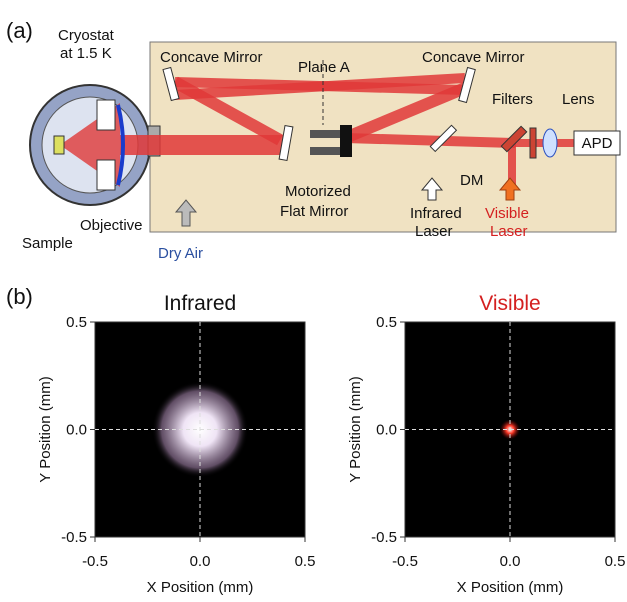 Image resolution: width=627 pixels, height=602 pixels. I want to click on label: at 1.5 K, so click(86, 53).